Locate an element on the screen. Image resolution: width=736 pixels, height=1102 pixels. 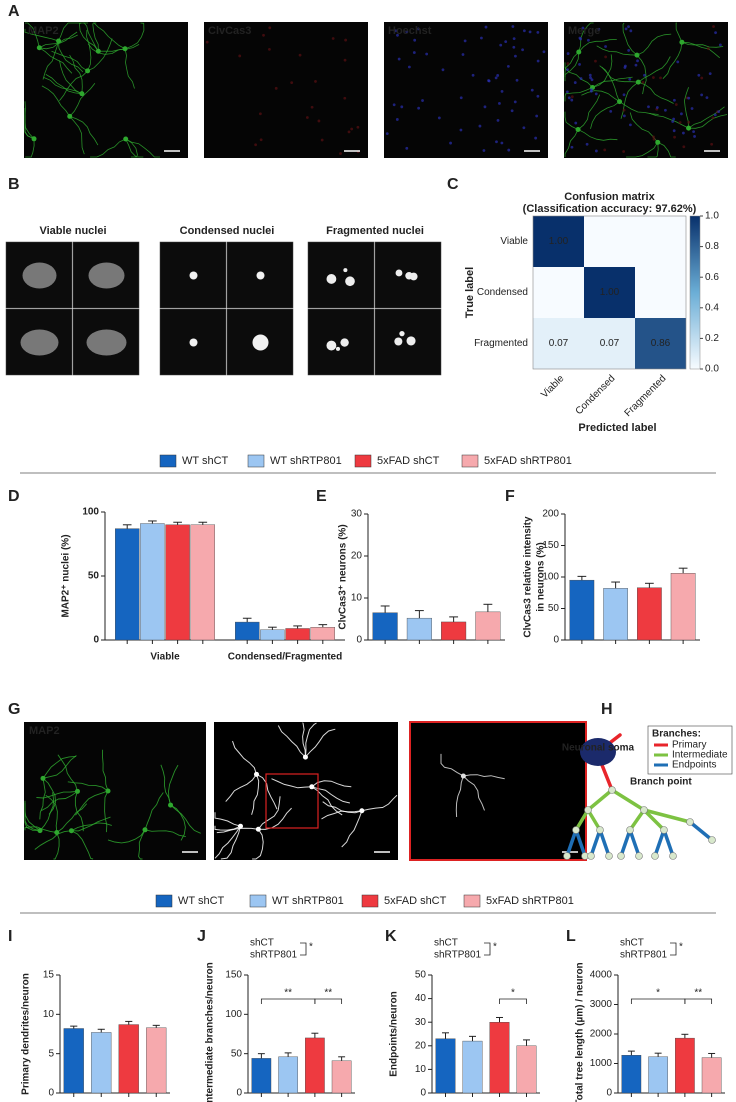
panel-letter: B is located at coordinates (14, 184).